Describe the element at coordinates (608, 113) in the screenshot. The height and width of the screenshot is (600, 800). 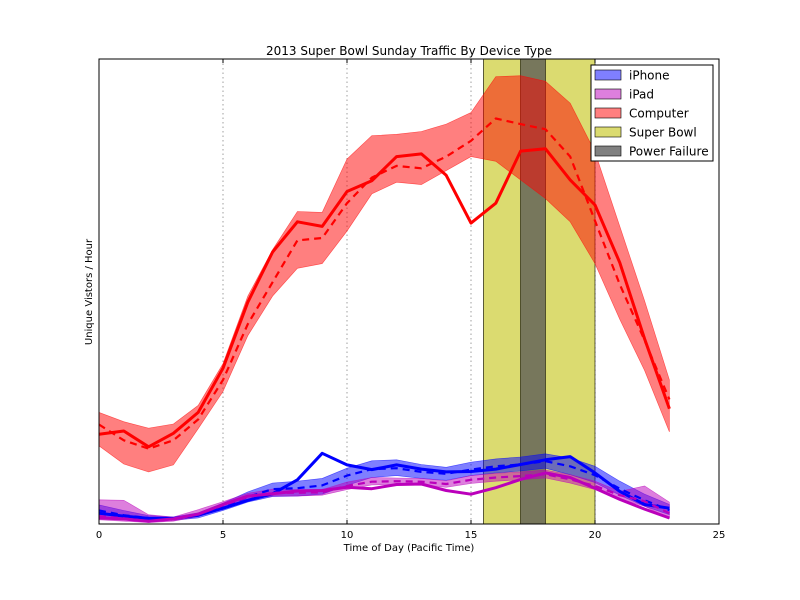
I see `legend-swatch-computer` at that location.